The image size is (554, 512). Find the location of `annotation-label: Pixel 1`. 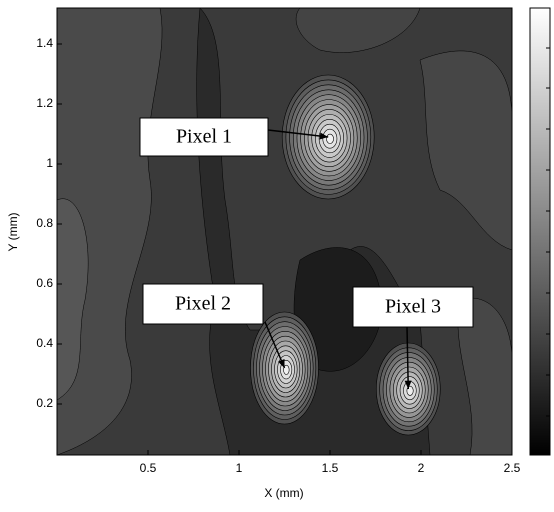

annotation-label: Pixel 1 is located at coordinates (204, 137).